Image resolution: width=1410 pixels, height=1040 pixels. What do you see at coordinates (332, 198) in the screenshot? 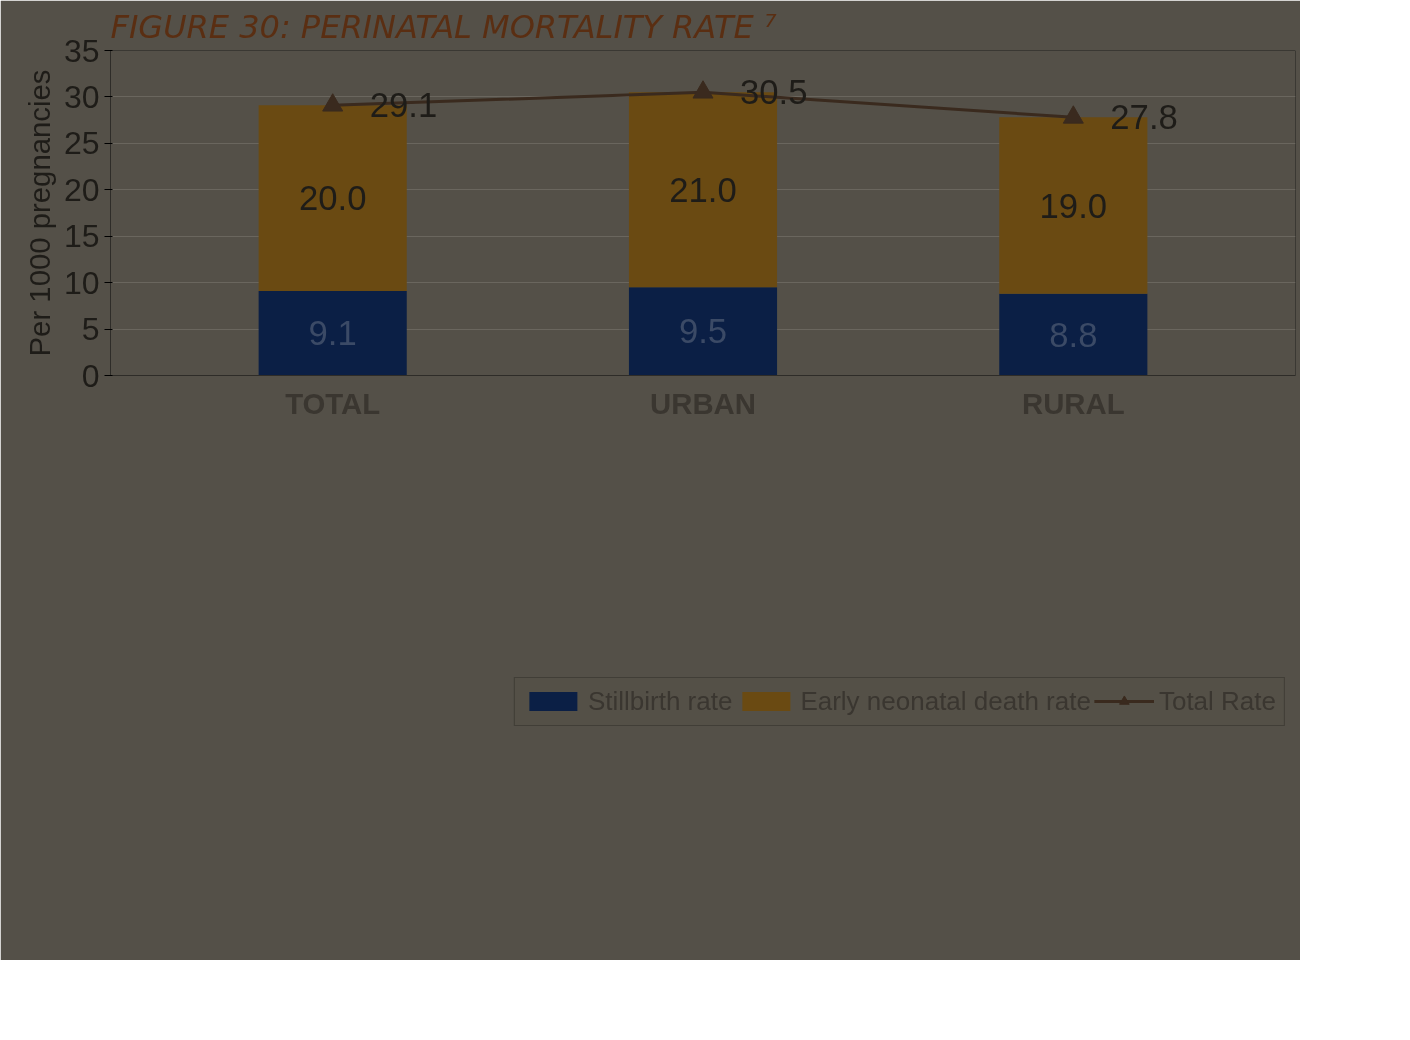
I see `data-label: 20.0` at bounding box center [332, 198].